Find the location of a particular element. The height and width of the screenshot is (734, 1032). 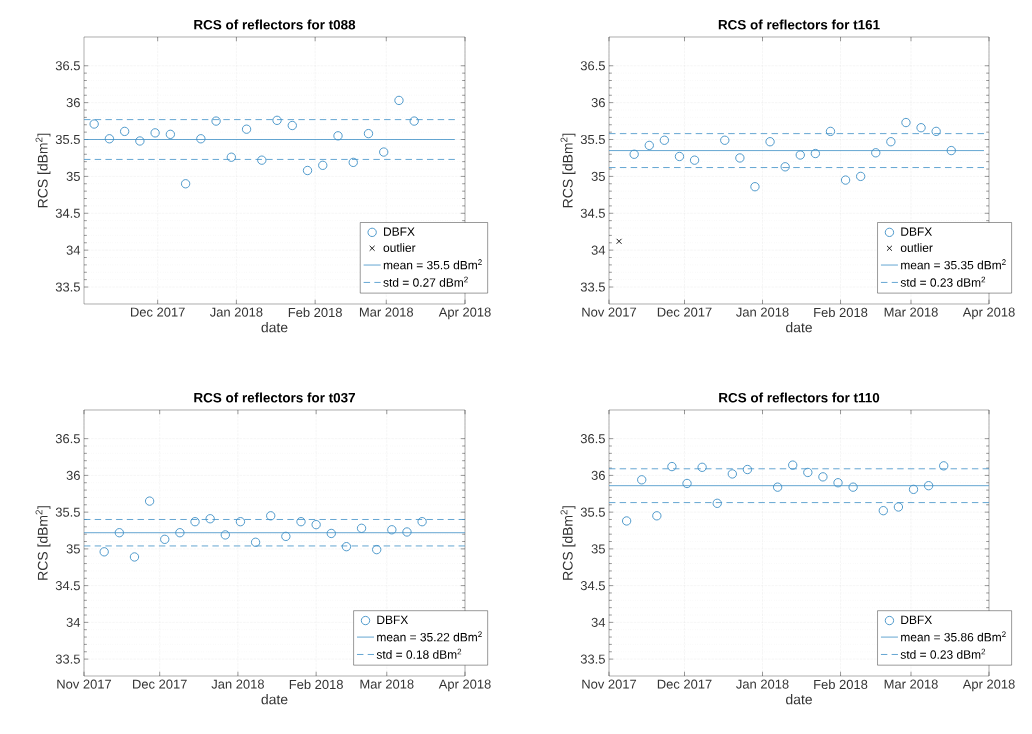

legend-label: std = 0.23 dBm$^{2}$ is located at coordinates (943, 653).